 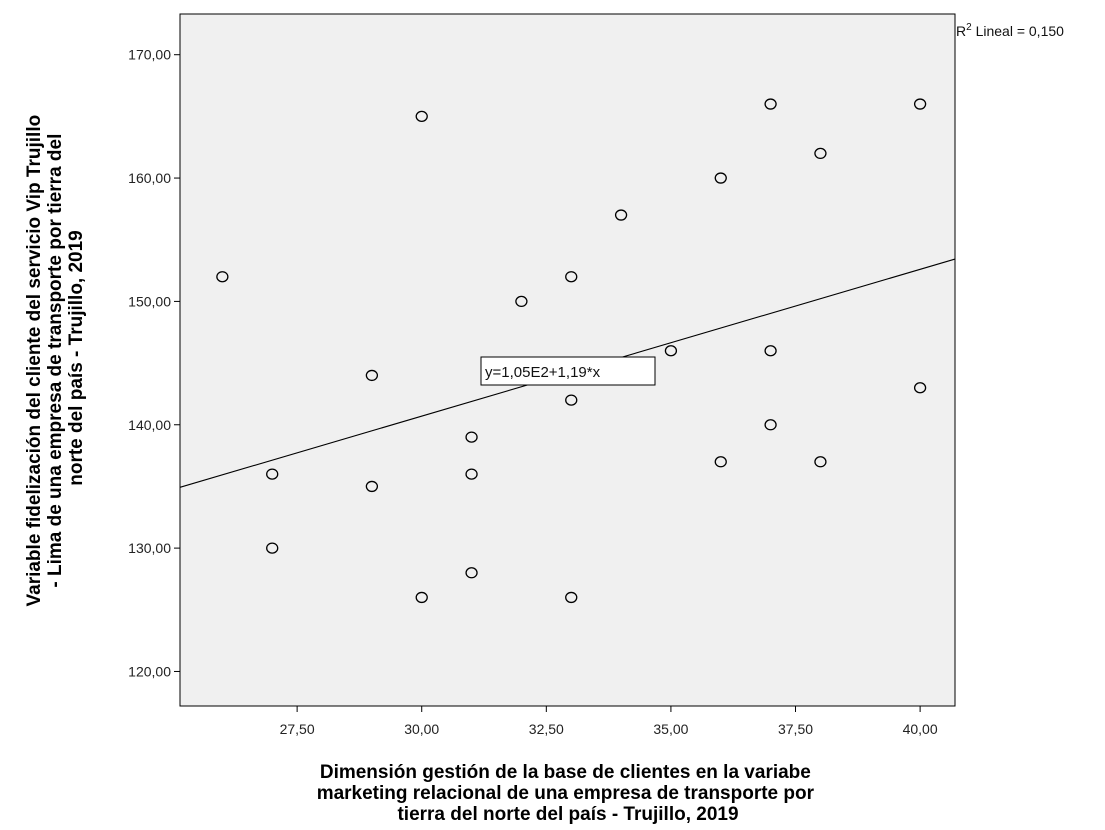 I want to click on y-axis-ticks: 120,00 130,00 140,00 150,00 160,00 170,00, so click(x=154, y=363).